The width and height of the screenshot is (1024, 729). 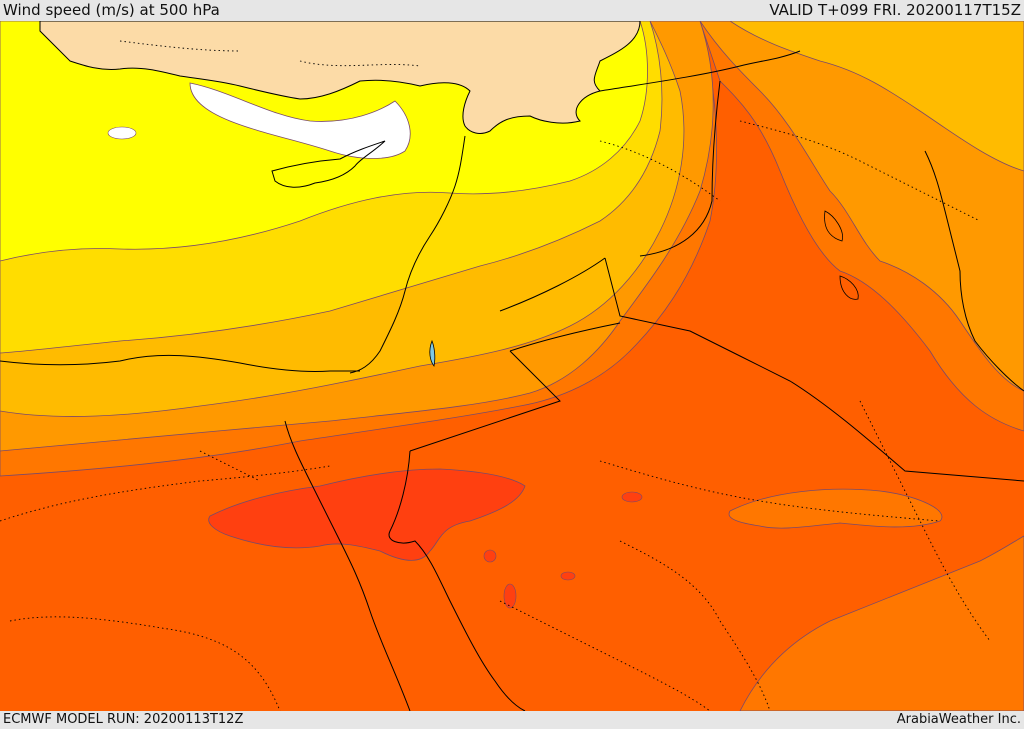 I want to click on coastline-gulf-suez, so click(x=347, y=565).